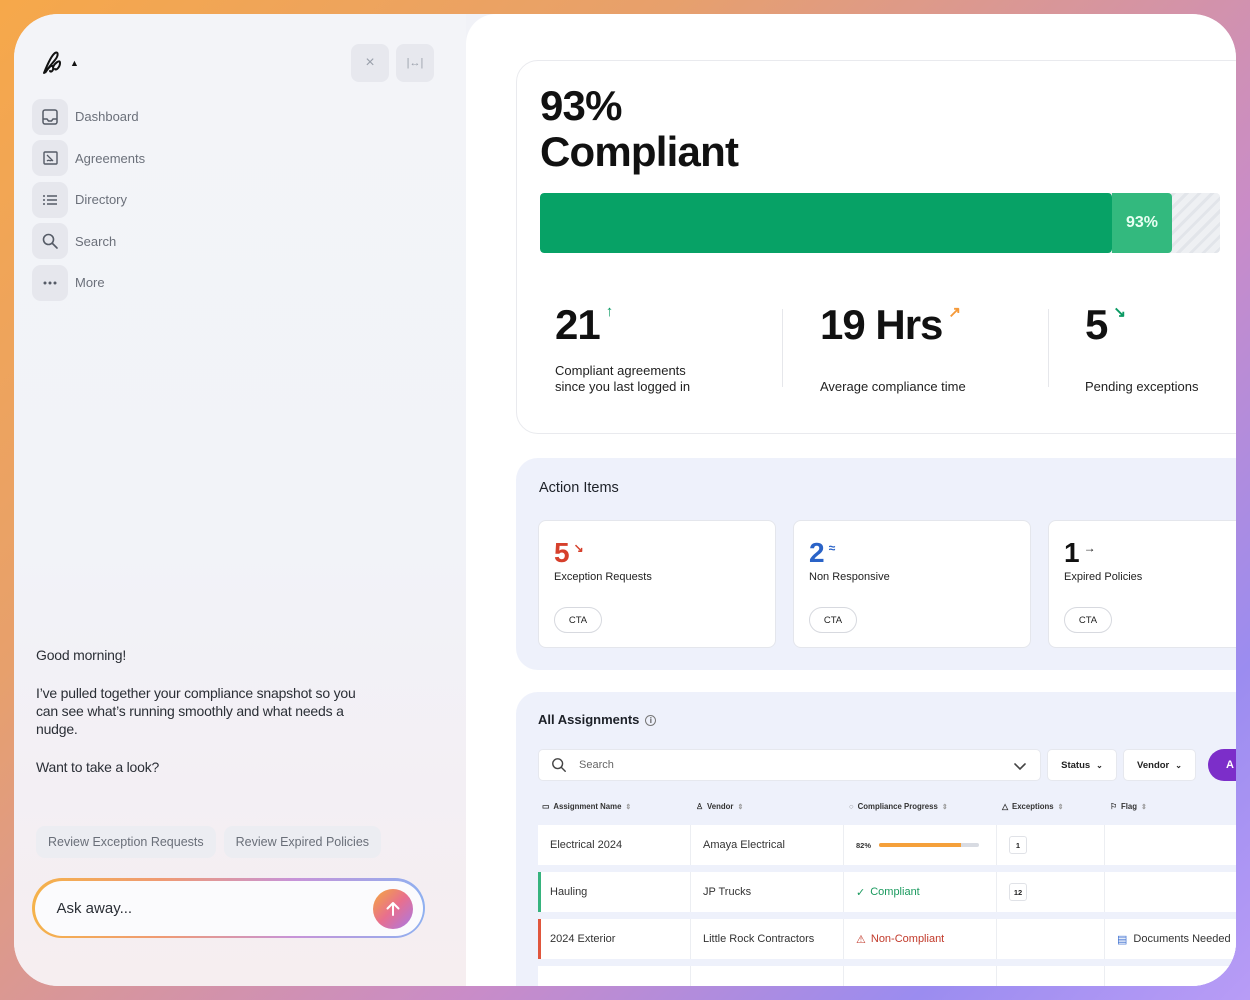 The height and width of the screenshot is (1000, 1250). I want to click on close-icon: ×, so click(370, 62).